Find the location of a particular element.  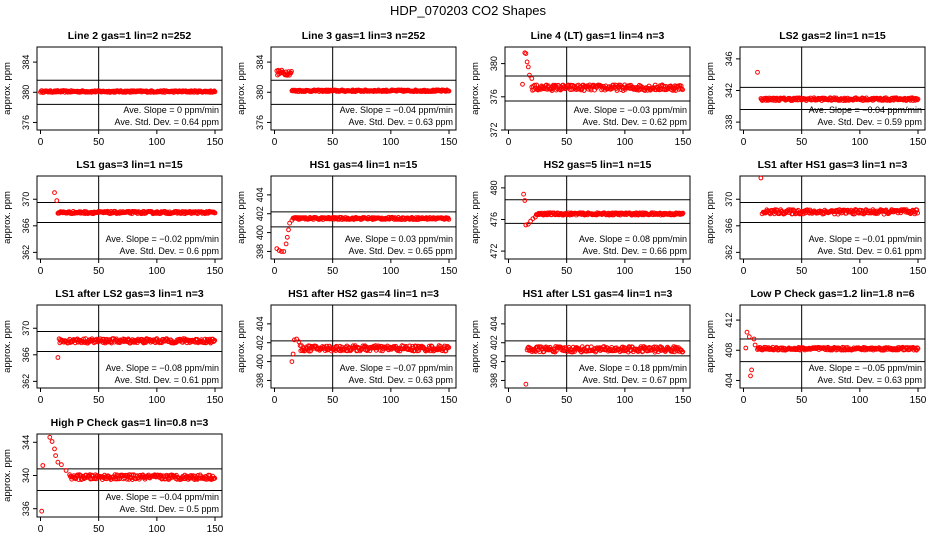

y-tick-label: 412 is located at coordinates (729, 320).